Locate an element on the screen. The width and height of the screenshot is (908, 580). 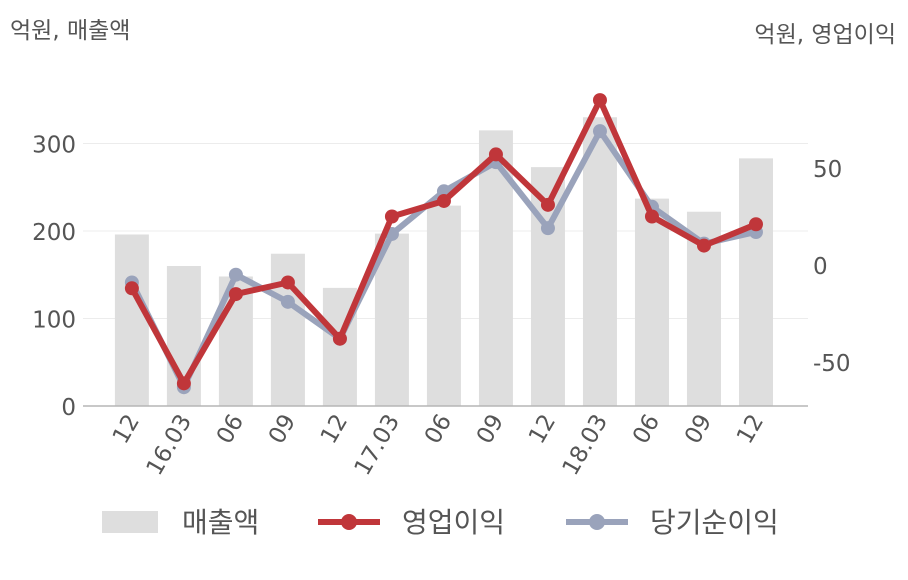
left-axis-ticks: 0 100 200 300 is located at coordinates (54, 277).